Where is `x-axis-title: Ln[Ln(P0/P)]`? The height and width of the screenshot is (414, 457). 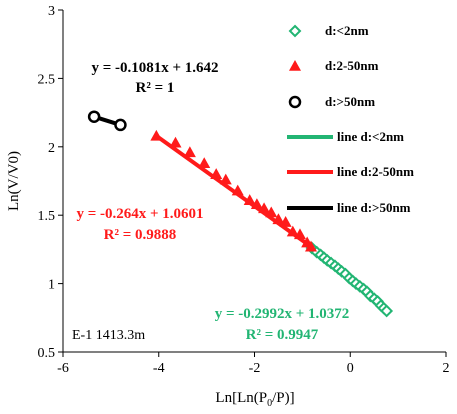
x-axis-title: Ln[Ln(P0/P)] is located at coordinates (254, 399).